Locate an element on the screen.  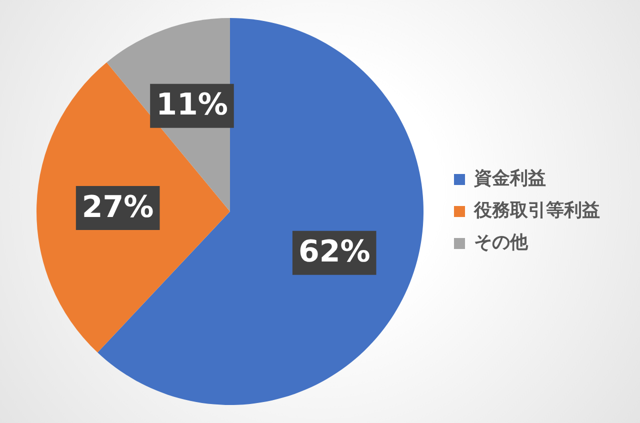
legend-label: 資金利益 is located at coordinates (509, 179).